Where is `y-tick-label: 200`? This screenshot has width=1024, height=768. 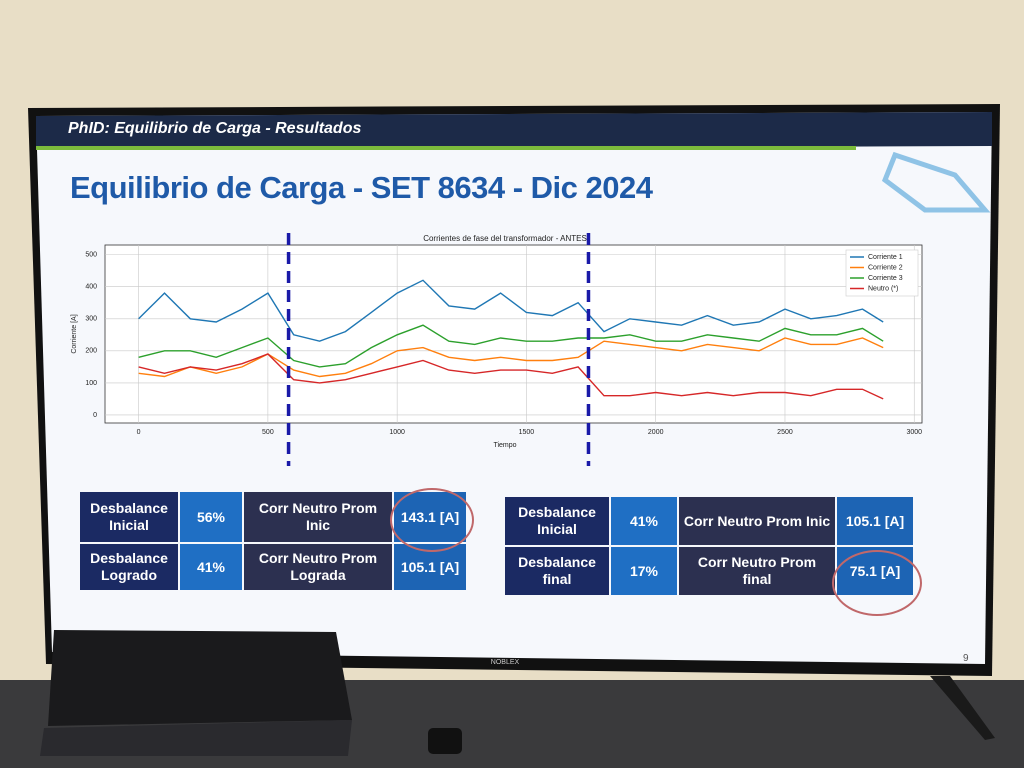 y-tick-label: 200 is located at coordinates (91, 351).